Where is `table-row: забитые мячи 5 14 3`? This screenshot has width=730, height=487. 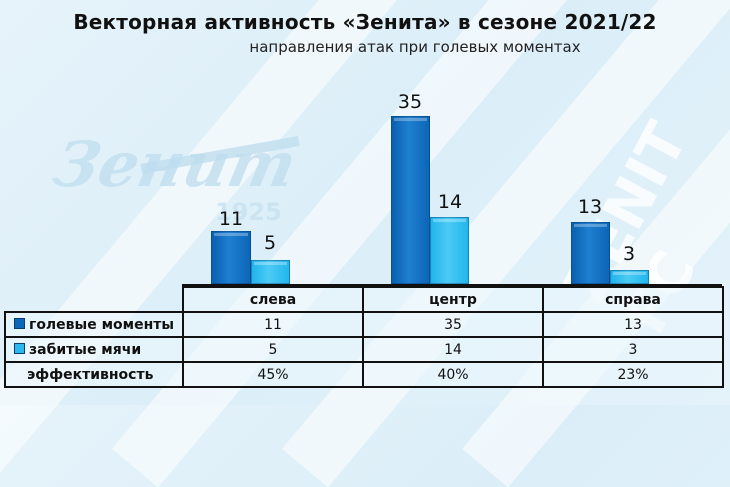
table-row: забитые мячи 5 14 3 is located at coordinates (364, 349).